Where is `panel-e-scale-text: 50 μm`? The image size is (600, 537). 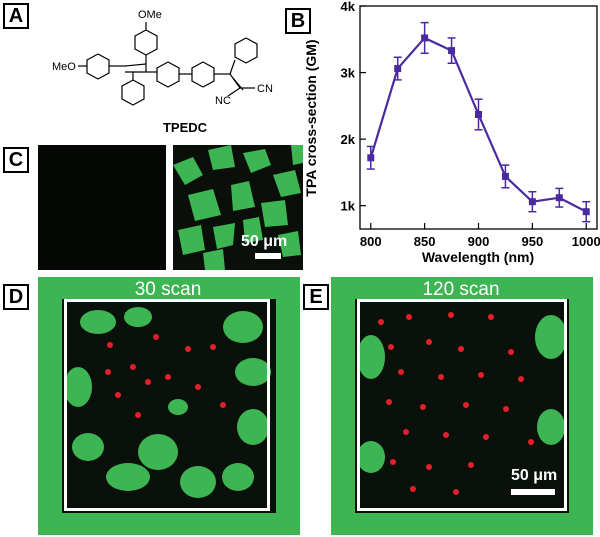
panel-e-scale-text: 50 μm is located at coordinates (534, 475).